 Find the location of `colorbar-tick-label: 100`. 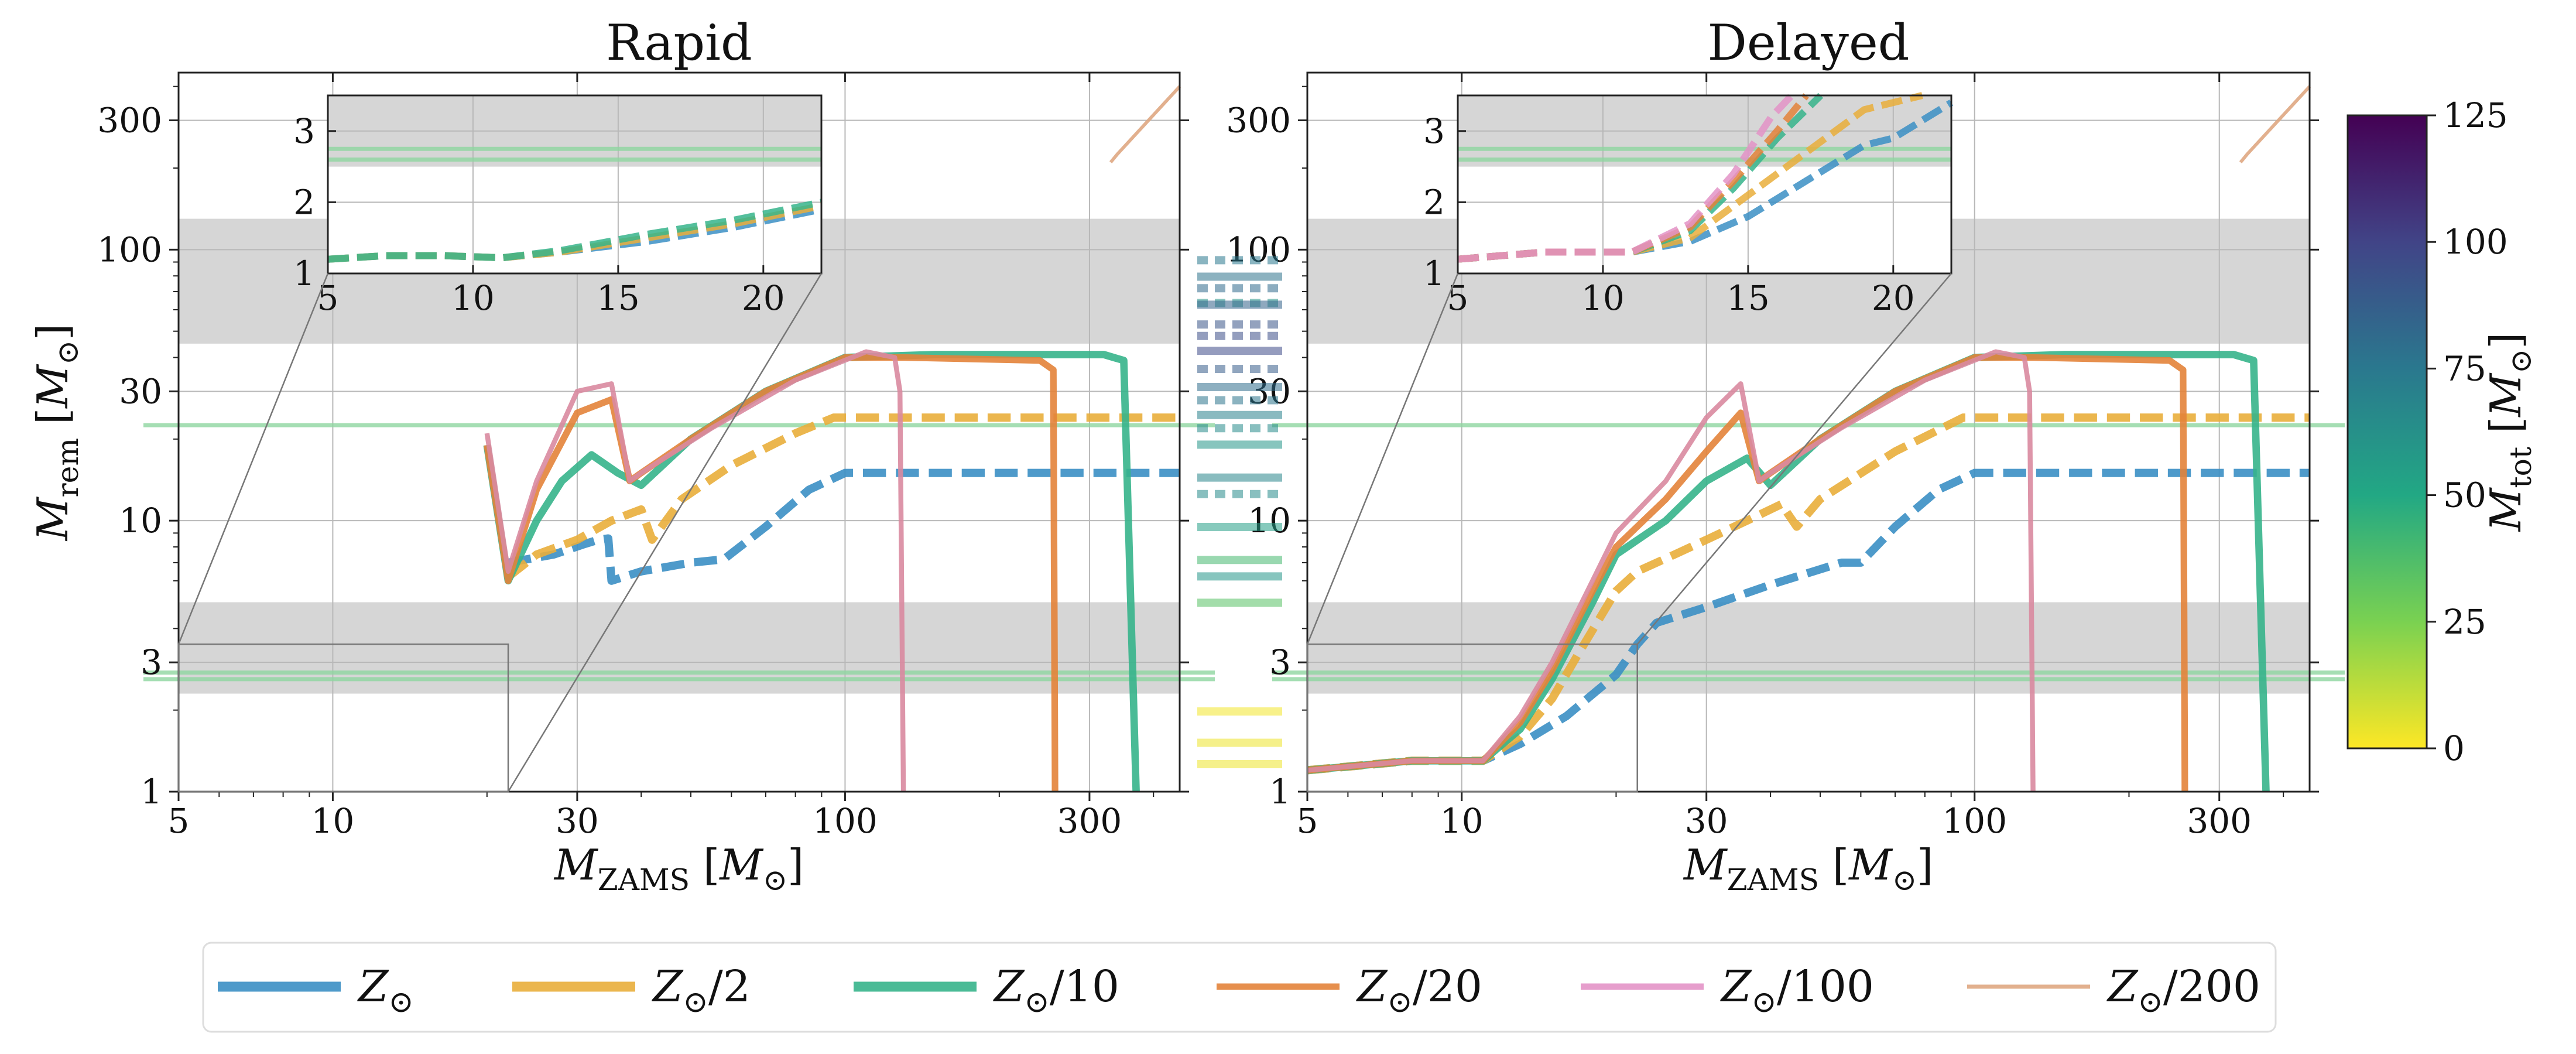

colorbar-tick-label: 100 is located at coordinates (2475, 242).